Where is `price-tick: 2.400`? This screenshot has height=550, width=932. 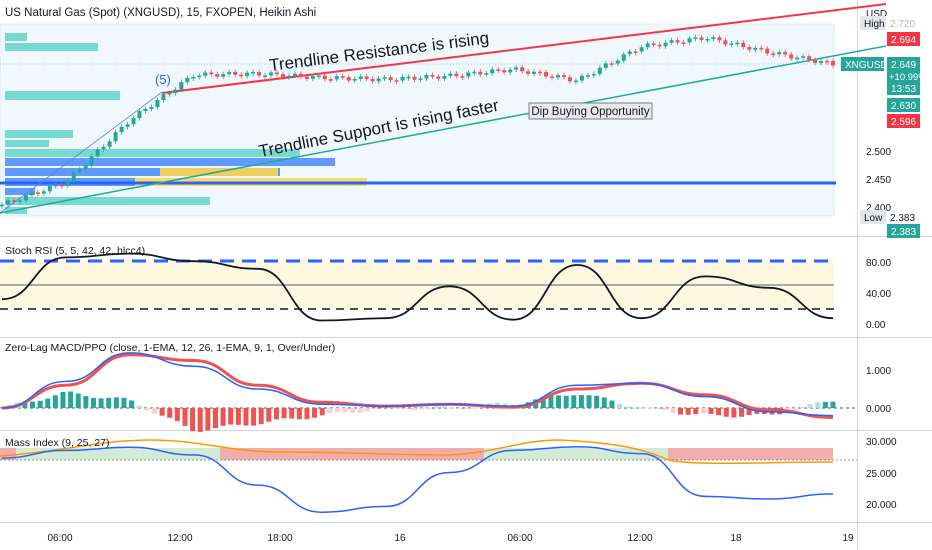
price-tick: 2.400 is located at coordinates (878, 208).